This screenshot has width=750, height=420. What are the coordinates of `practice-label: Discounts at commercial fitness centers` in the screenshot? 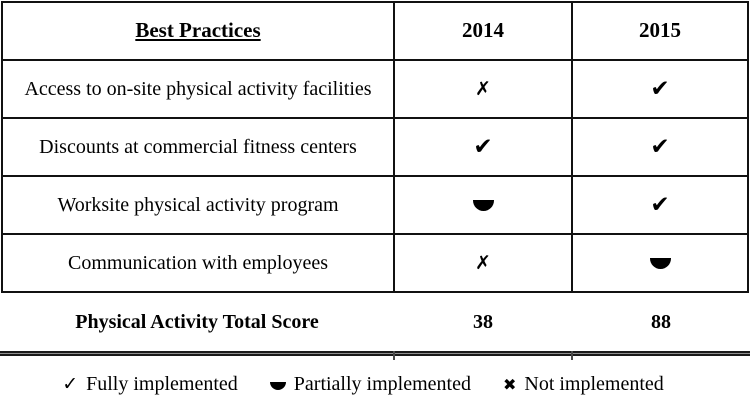 It's located at (199, 147).